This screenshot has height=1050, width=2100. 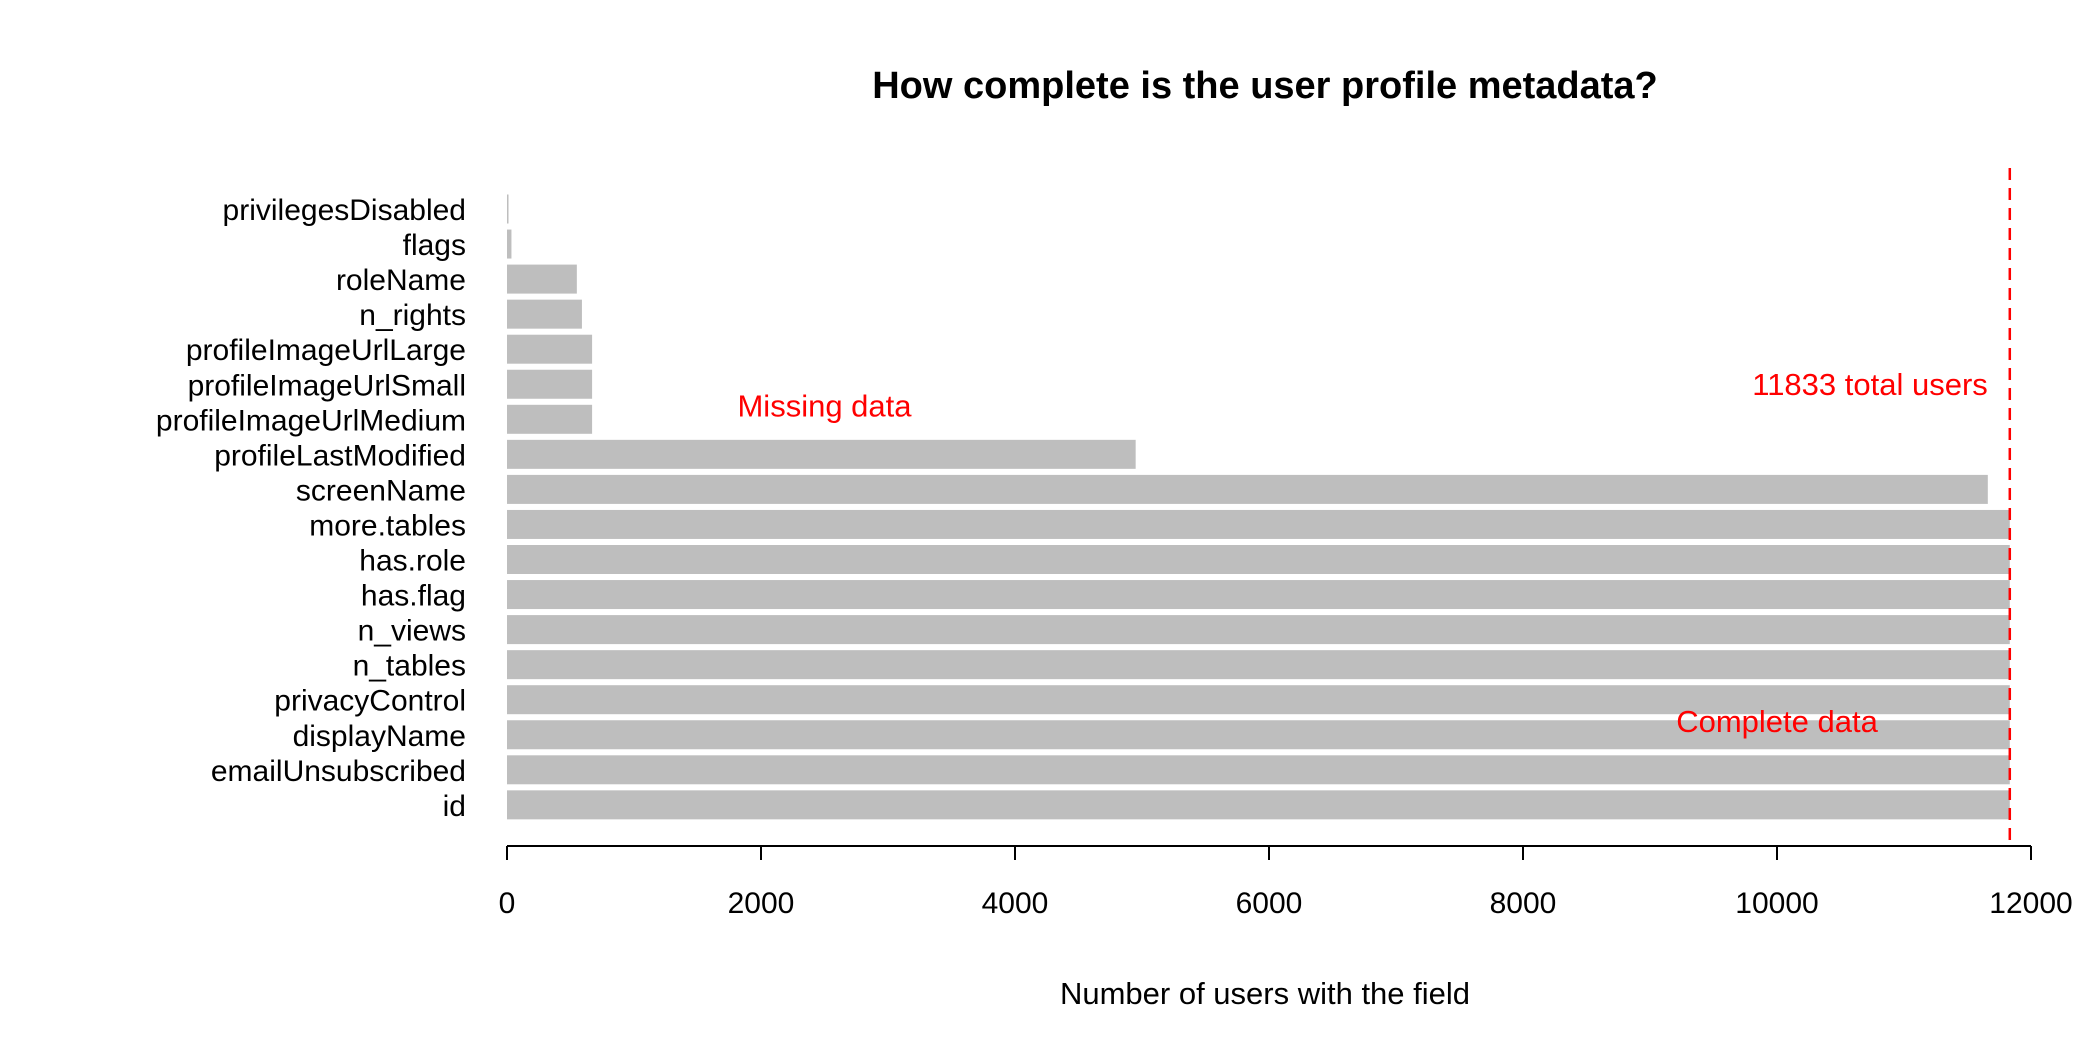 What do you see at coordinates (1258, 524) in the screenshot?
I see `bar-more.tables` at bounding box center [1258, 524].